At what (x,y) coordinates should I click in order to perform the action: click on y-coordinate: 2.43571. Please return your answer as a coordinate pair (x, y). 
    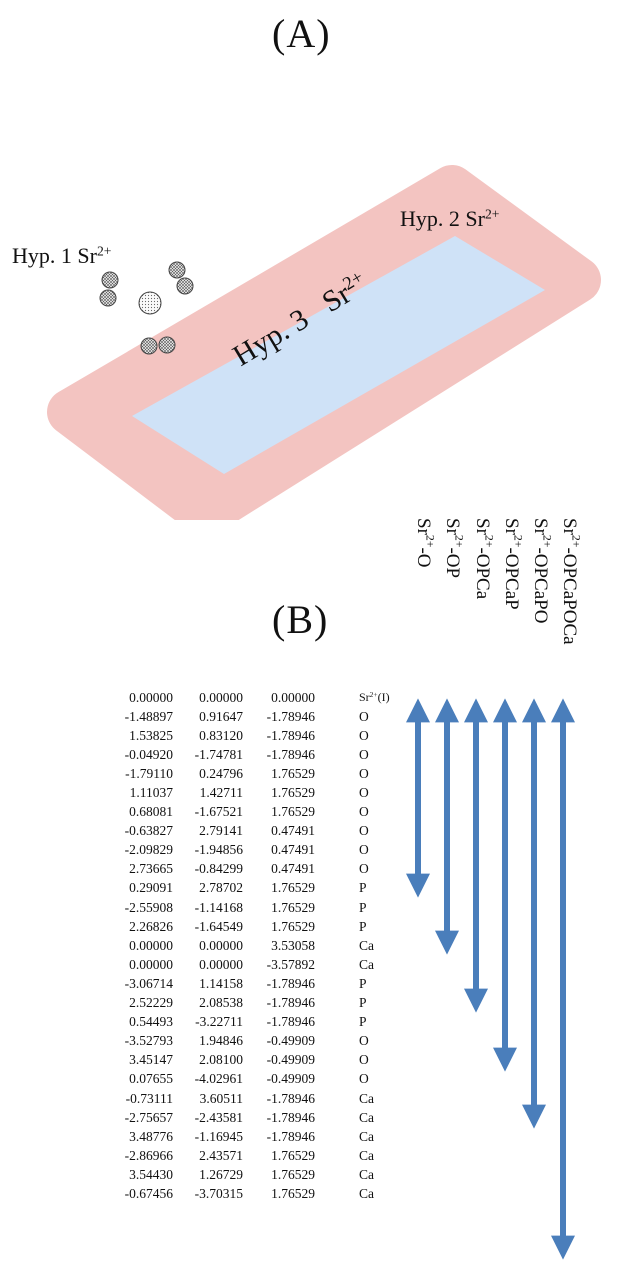
    Looking at the image, I should click on (221, 1155).